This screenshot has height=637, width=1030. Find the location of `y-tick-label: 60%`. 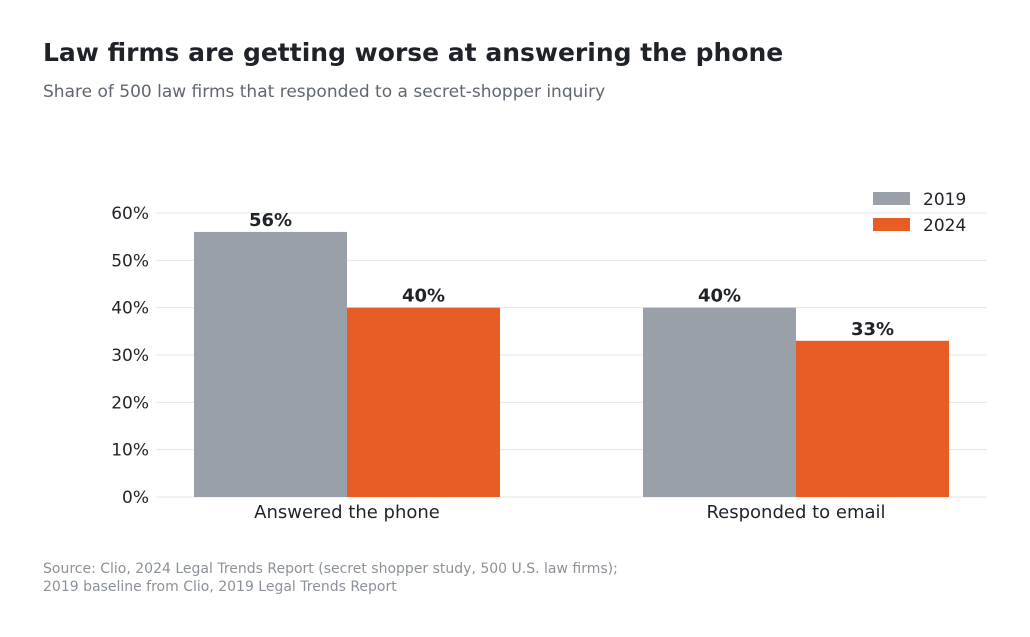

y-tick-label: 60% is located at coordinates (130, 214).